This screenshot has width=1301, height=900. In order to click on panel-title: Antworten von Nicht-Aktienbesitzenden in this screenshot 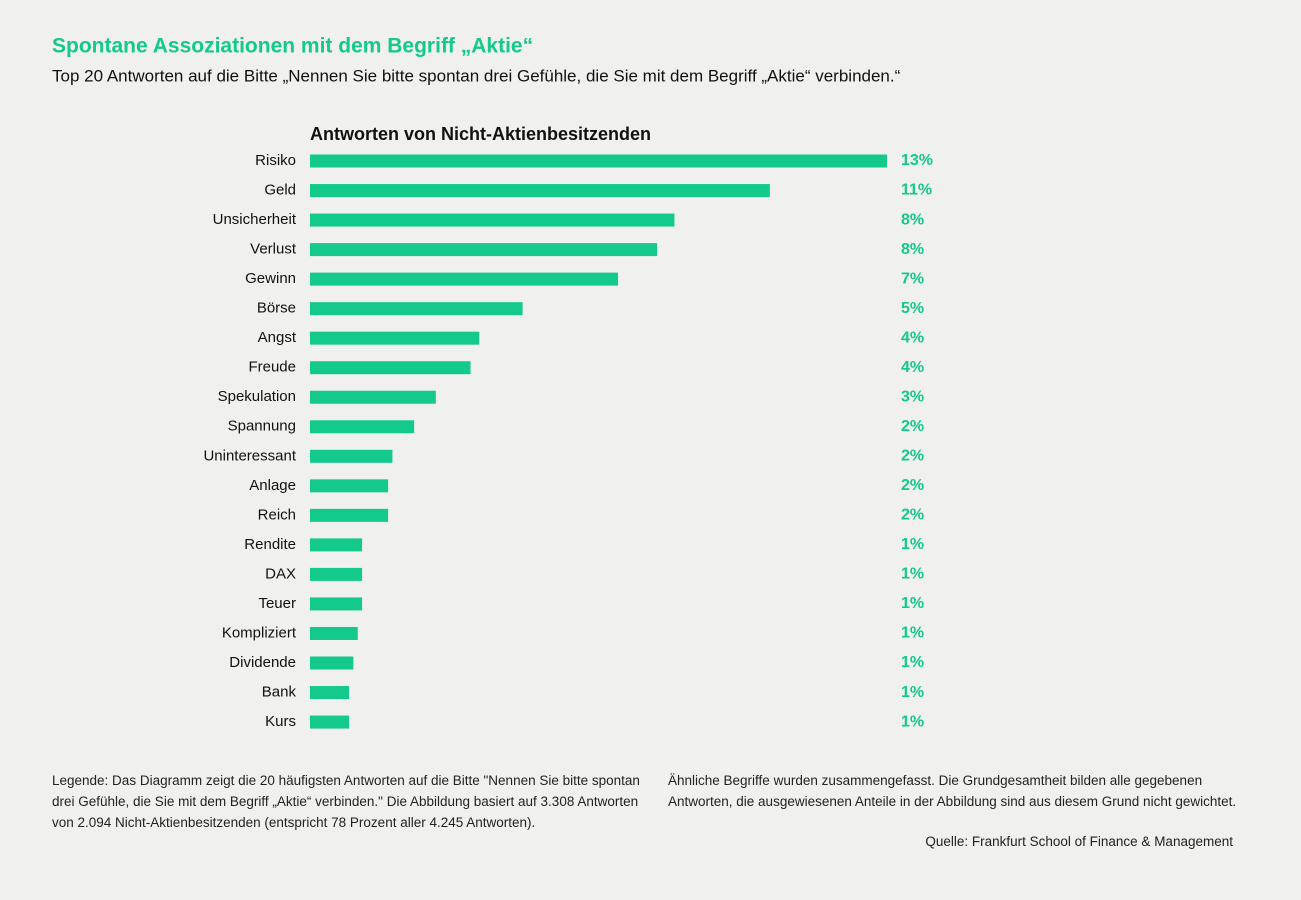, I will do `click(480, 134)`.